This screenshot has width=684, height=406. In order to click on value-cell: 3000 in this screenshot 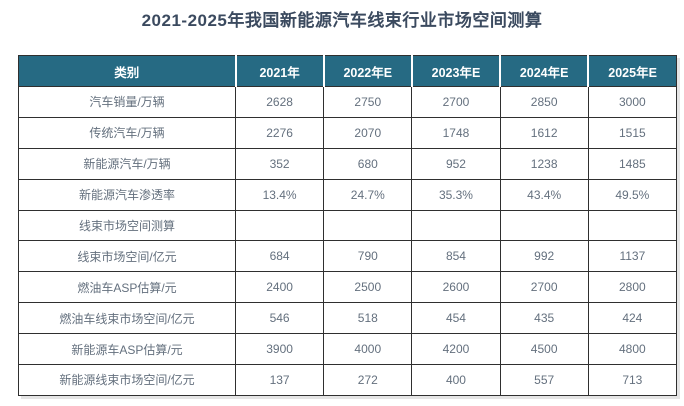, I will do `click(632, 102)`.